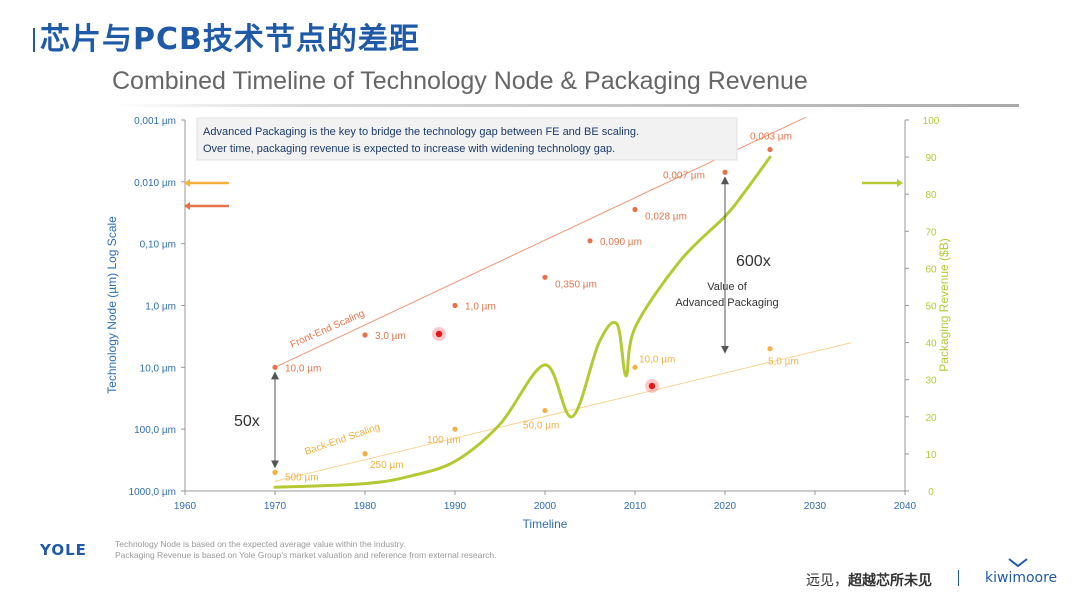  Describe the element at coordinates (725, 506) in the screenshot. I see `x-tick-label: 2020` at that location.